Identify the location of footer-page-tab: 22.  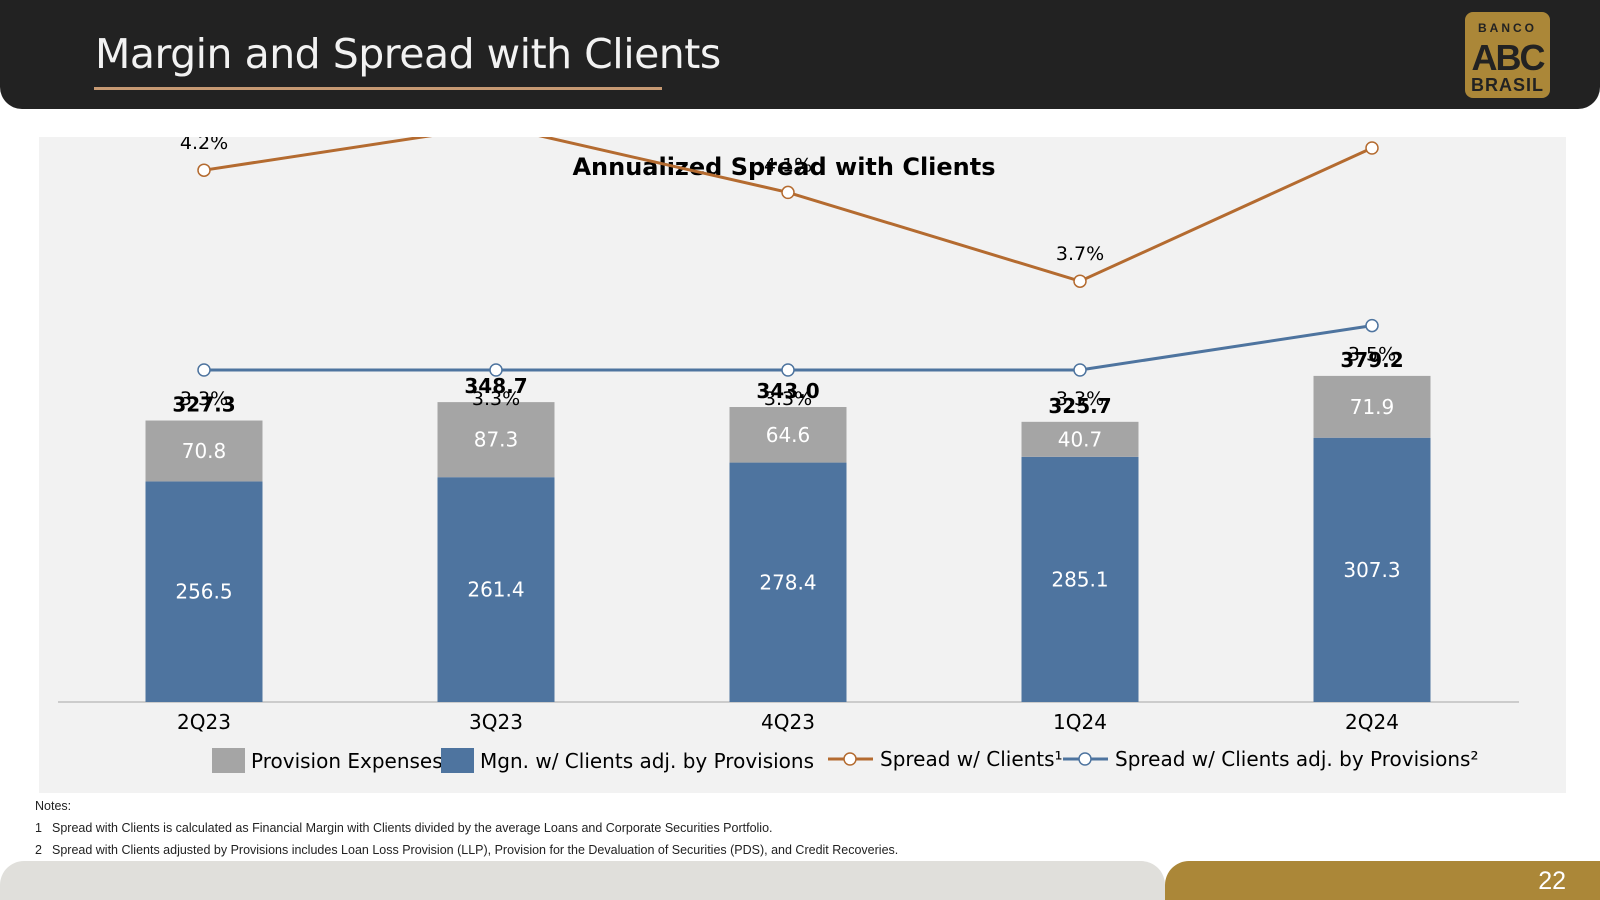
(1382, 880).